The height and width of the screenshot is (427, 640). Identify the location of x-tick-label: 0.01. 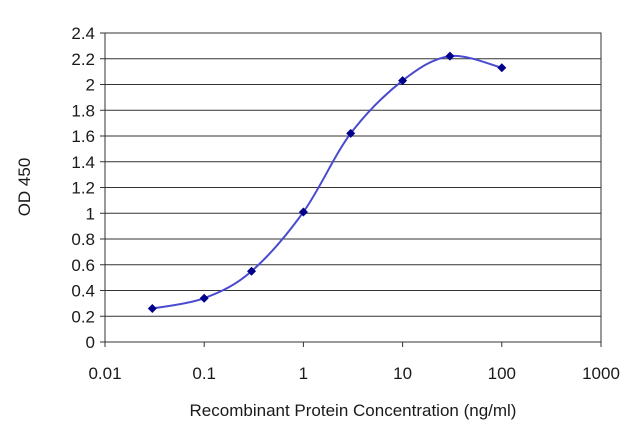
(104, 373).